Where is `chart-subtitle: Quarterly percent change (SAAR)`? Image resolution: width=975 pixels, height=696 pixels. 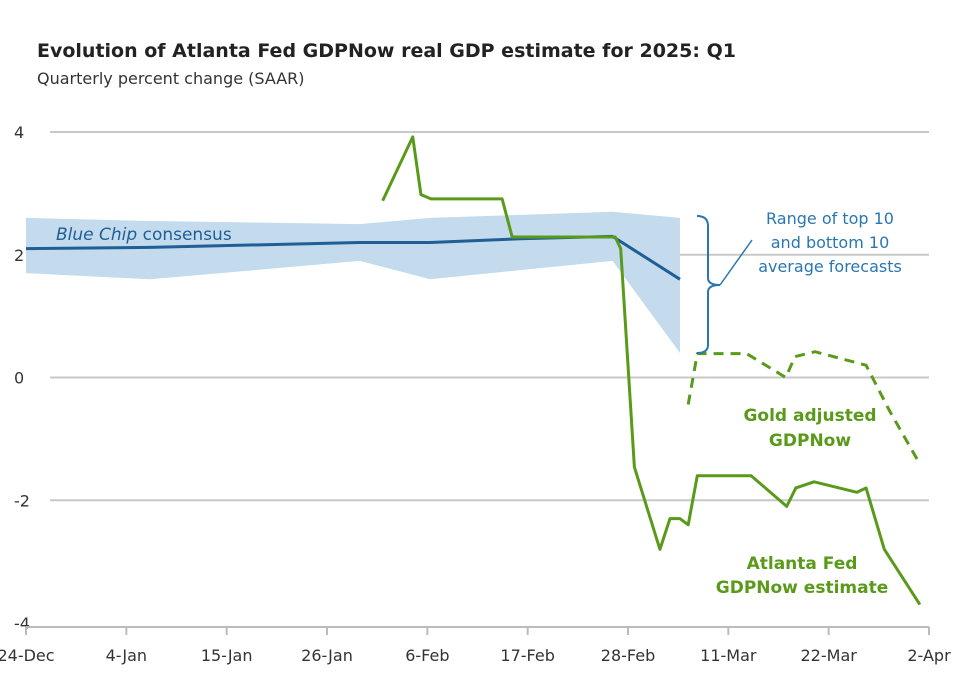
chart-subtitle: Quarterly percent change (SAAR) is located at coordinates (171, 78).